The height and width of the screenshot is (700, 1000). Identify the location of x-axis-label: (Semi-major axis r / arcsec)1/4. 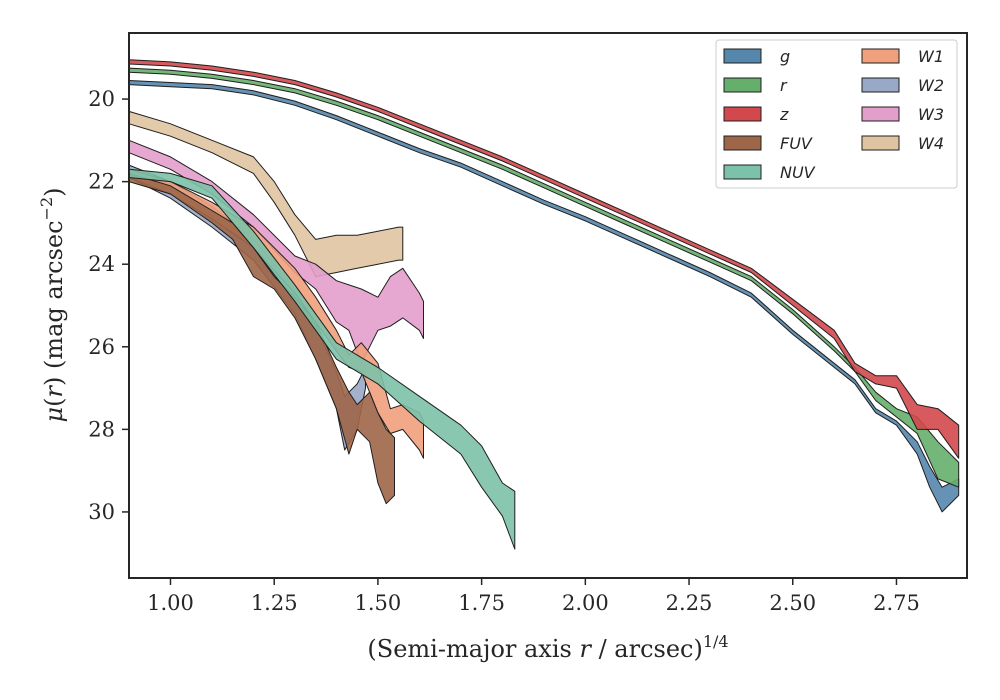
(547, 647).